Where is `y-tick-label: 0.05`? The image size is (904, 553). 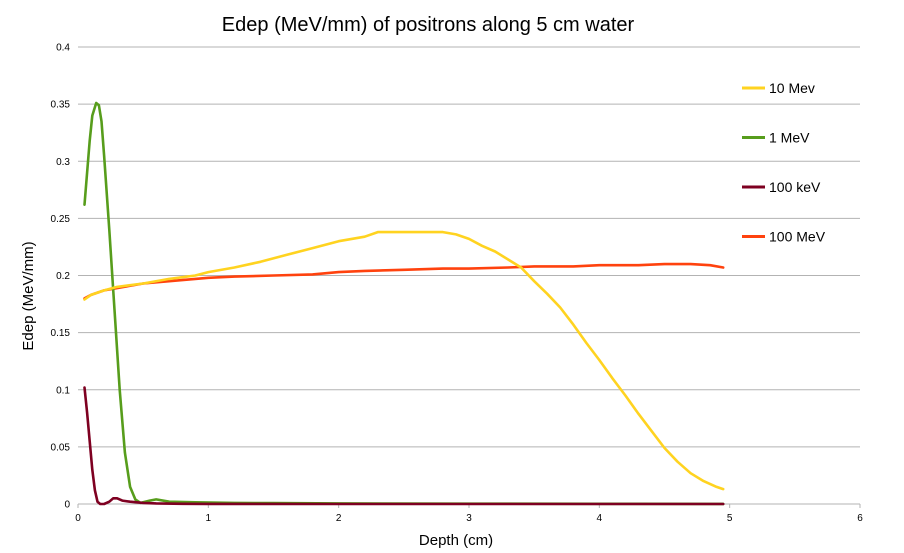 y-tick-label: 0.05 is located at coordinates (61, 447).